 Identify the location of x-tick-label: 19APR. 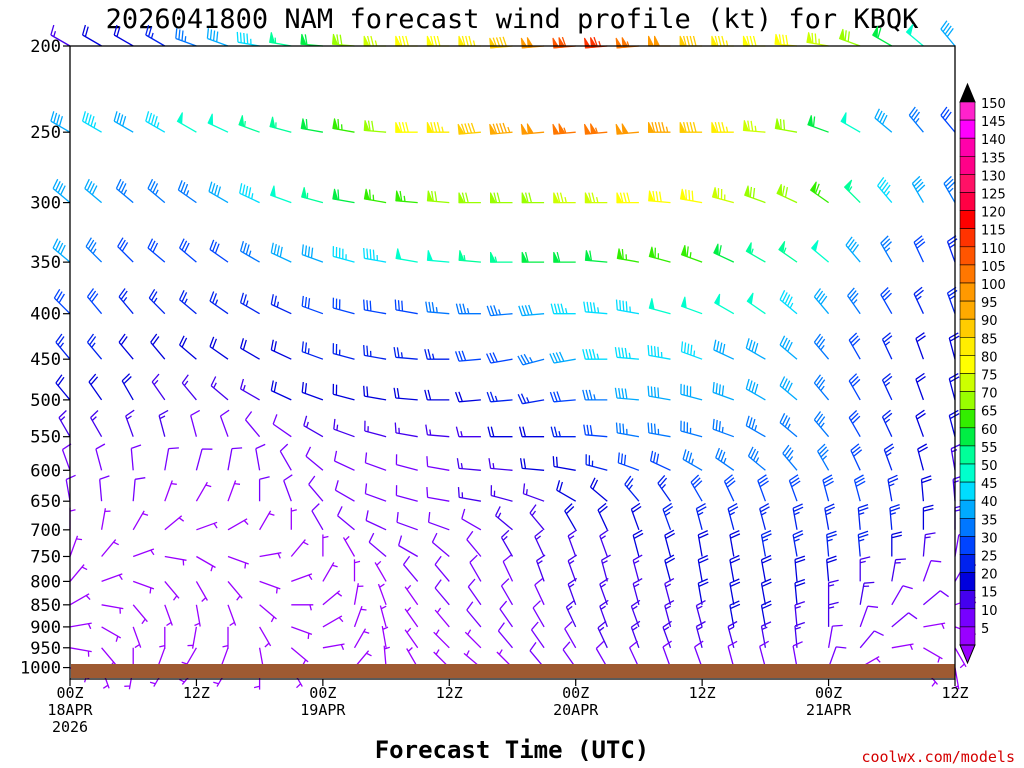
(323, 710).